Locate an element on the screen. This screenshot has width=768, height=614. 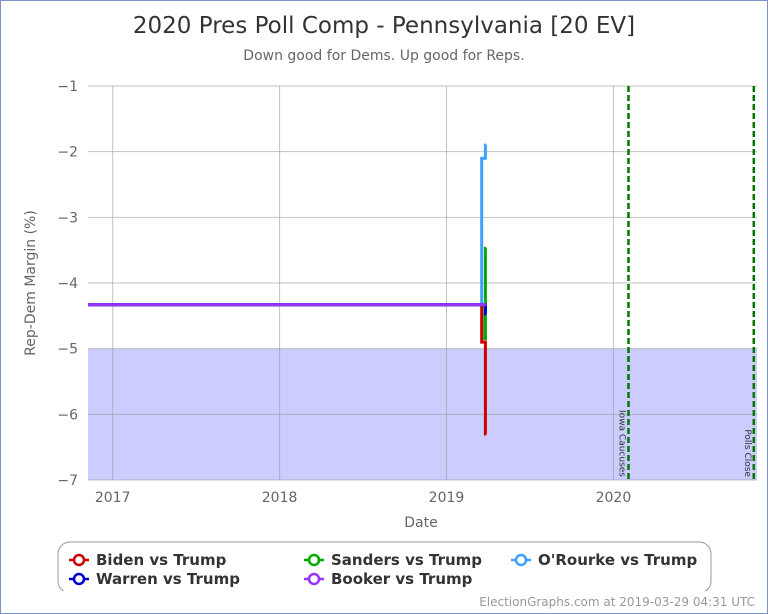
chart-subtitle: Down good for Dems. Up good for Reps. is located at coordinates (383, 56).